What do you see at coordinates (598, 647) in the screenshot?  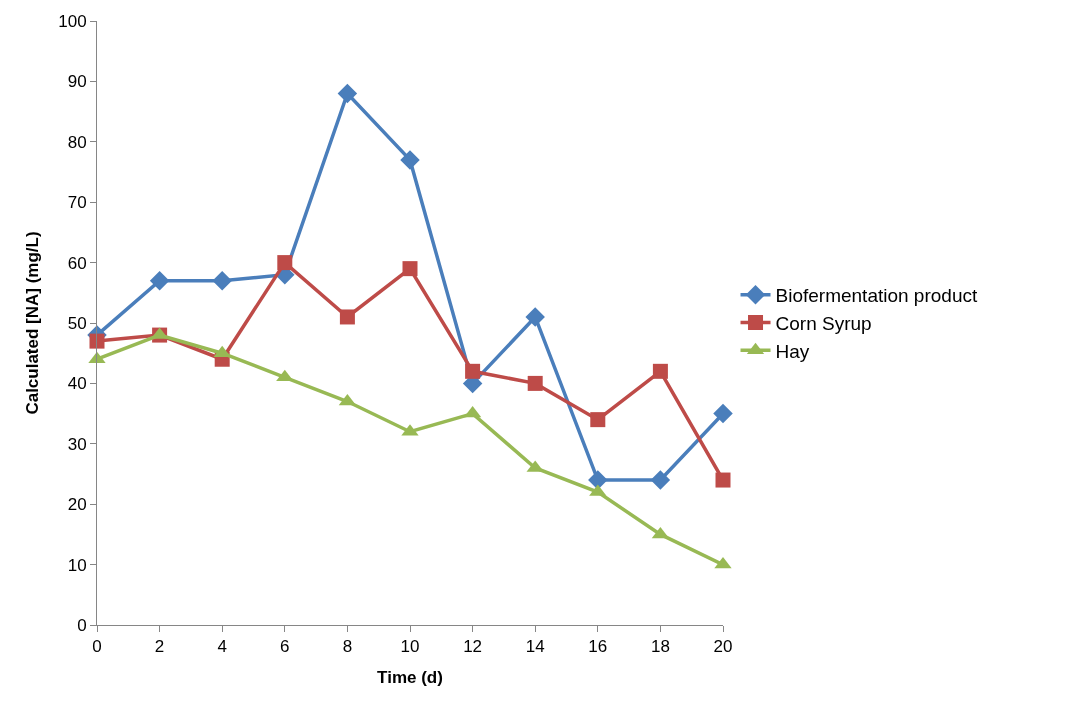 I see `x-tick-label: 16` at bounding box center [598, 647].